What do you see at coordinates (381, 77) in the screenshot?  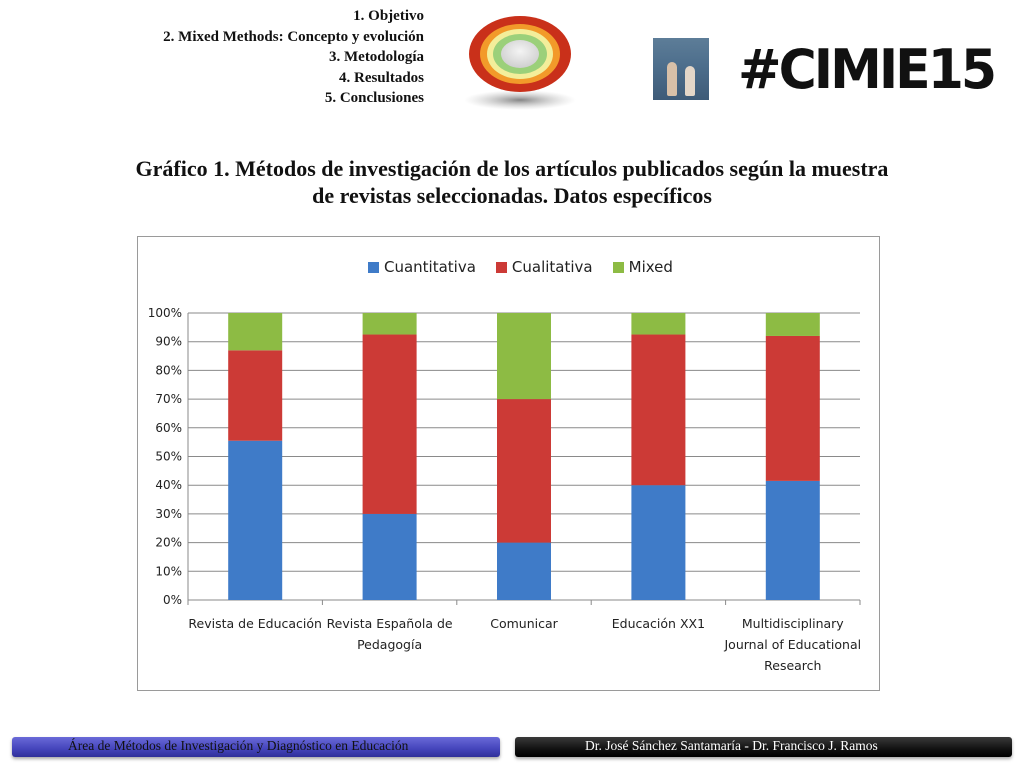 I see `menu-item-resultados: 4. Resultados` at bounding box center [381, 77].